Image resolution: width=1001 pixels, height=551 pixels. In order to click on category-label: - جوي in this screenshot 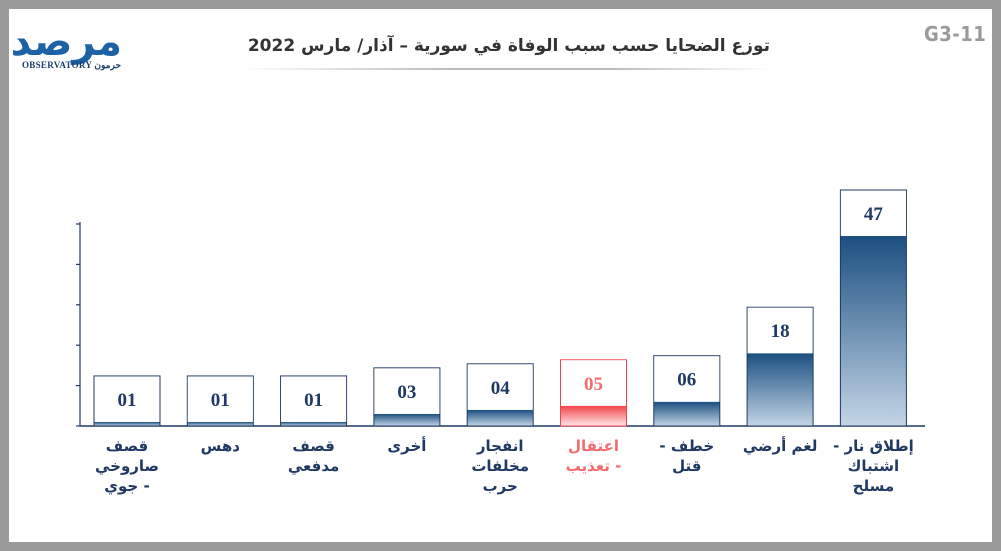, I will do `click(126, 486)`.